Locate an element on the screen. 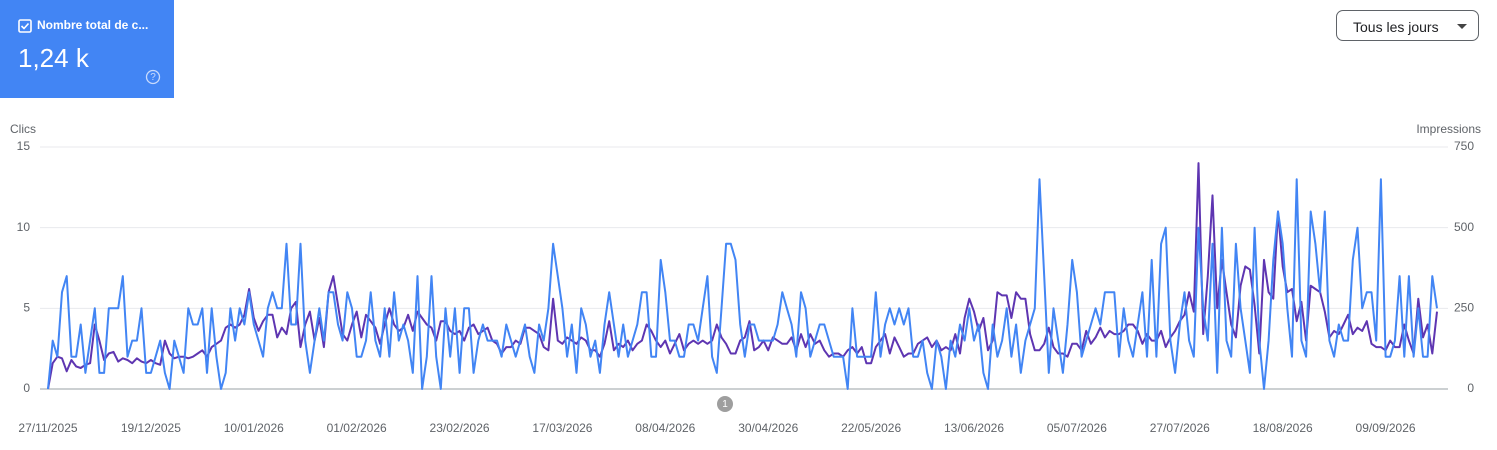  x-tick-label: 23/02/2026 is located at coordinates (460, 428).